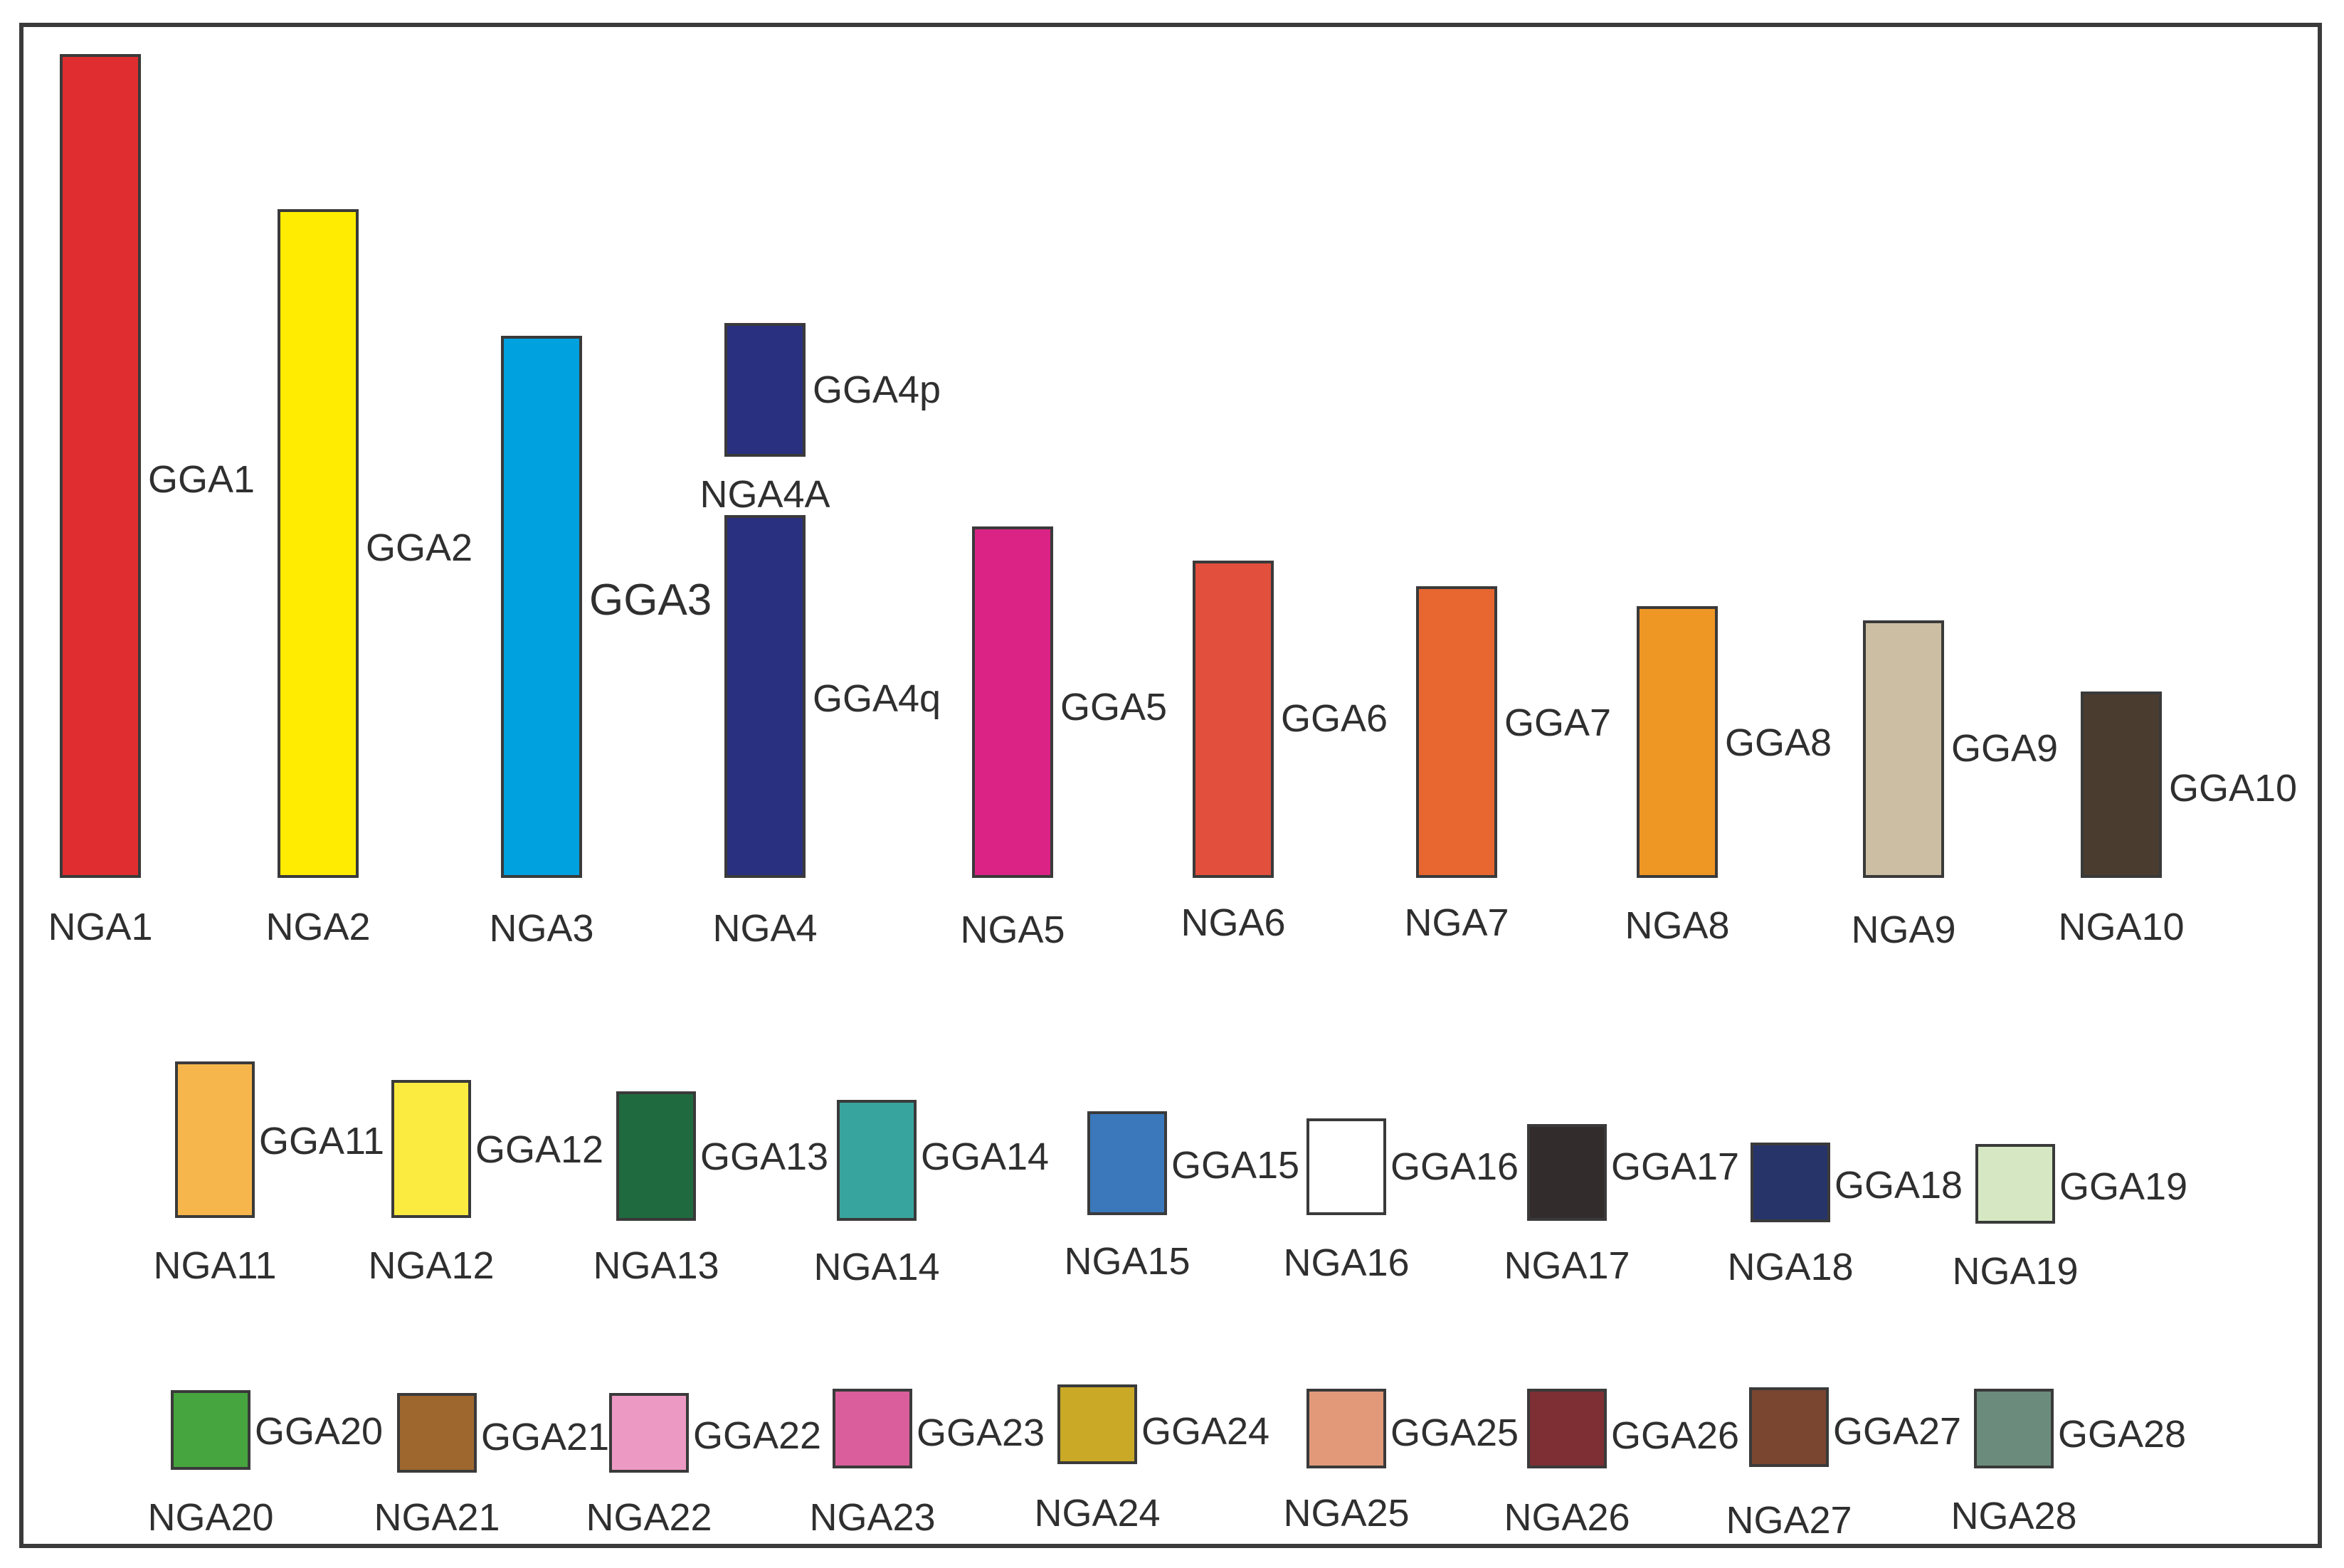 The height and width of the screenshot is (1568, 2344). I want to click on gga-label: GGA19, so click(2123, 1186).